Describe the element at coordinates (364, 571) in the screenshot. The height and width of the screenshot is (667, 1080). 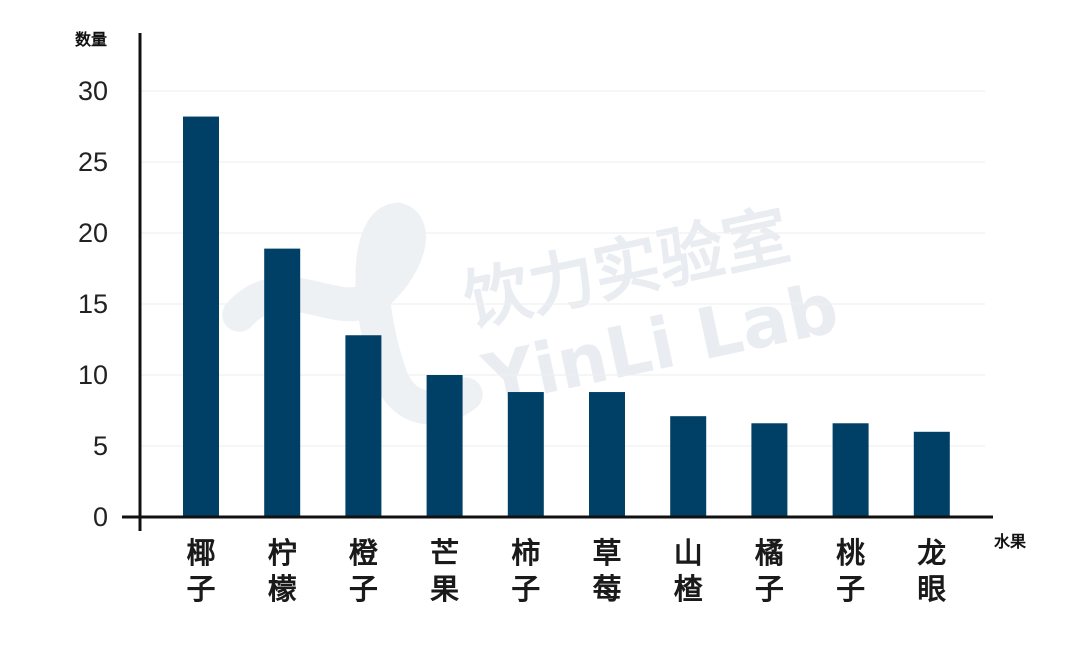
I see `x-tick-label: 橙子` at that location.